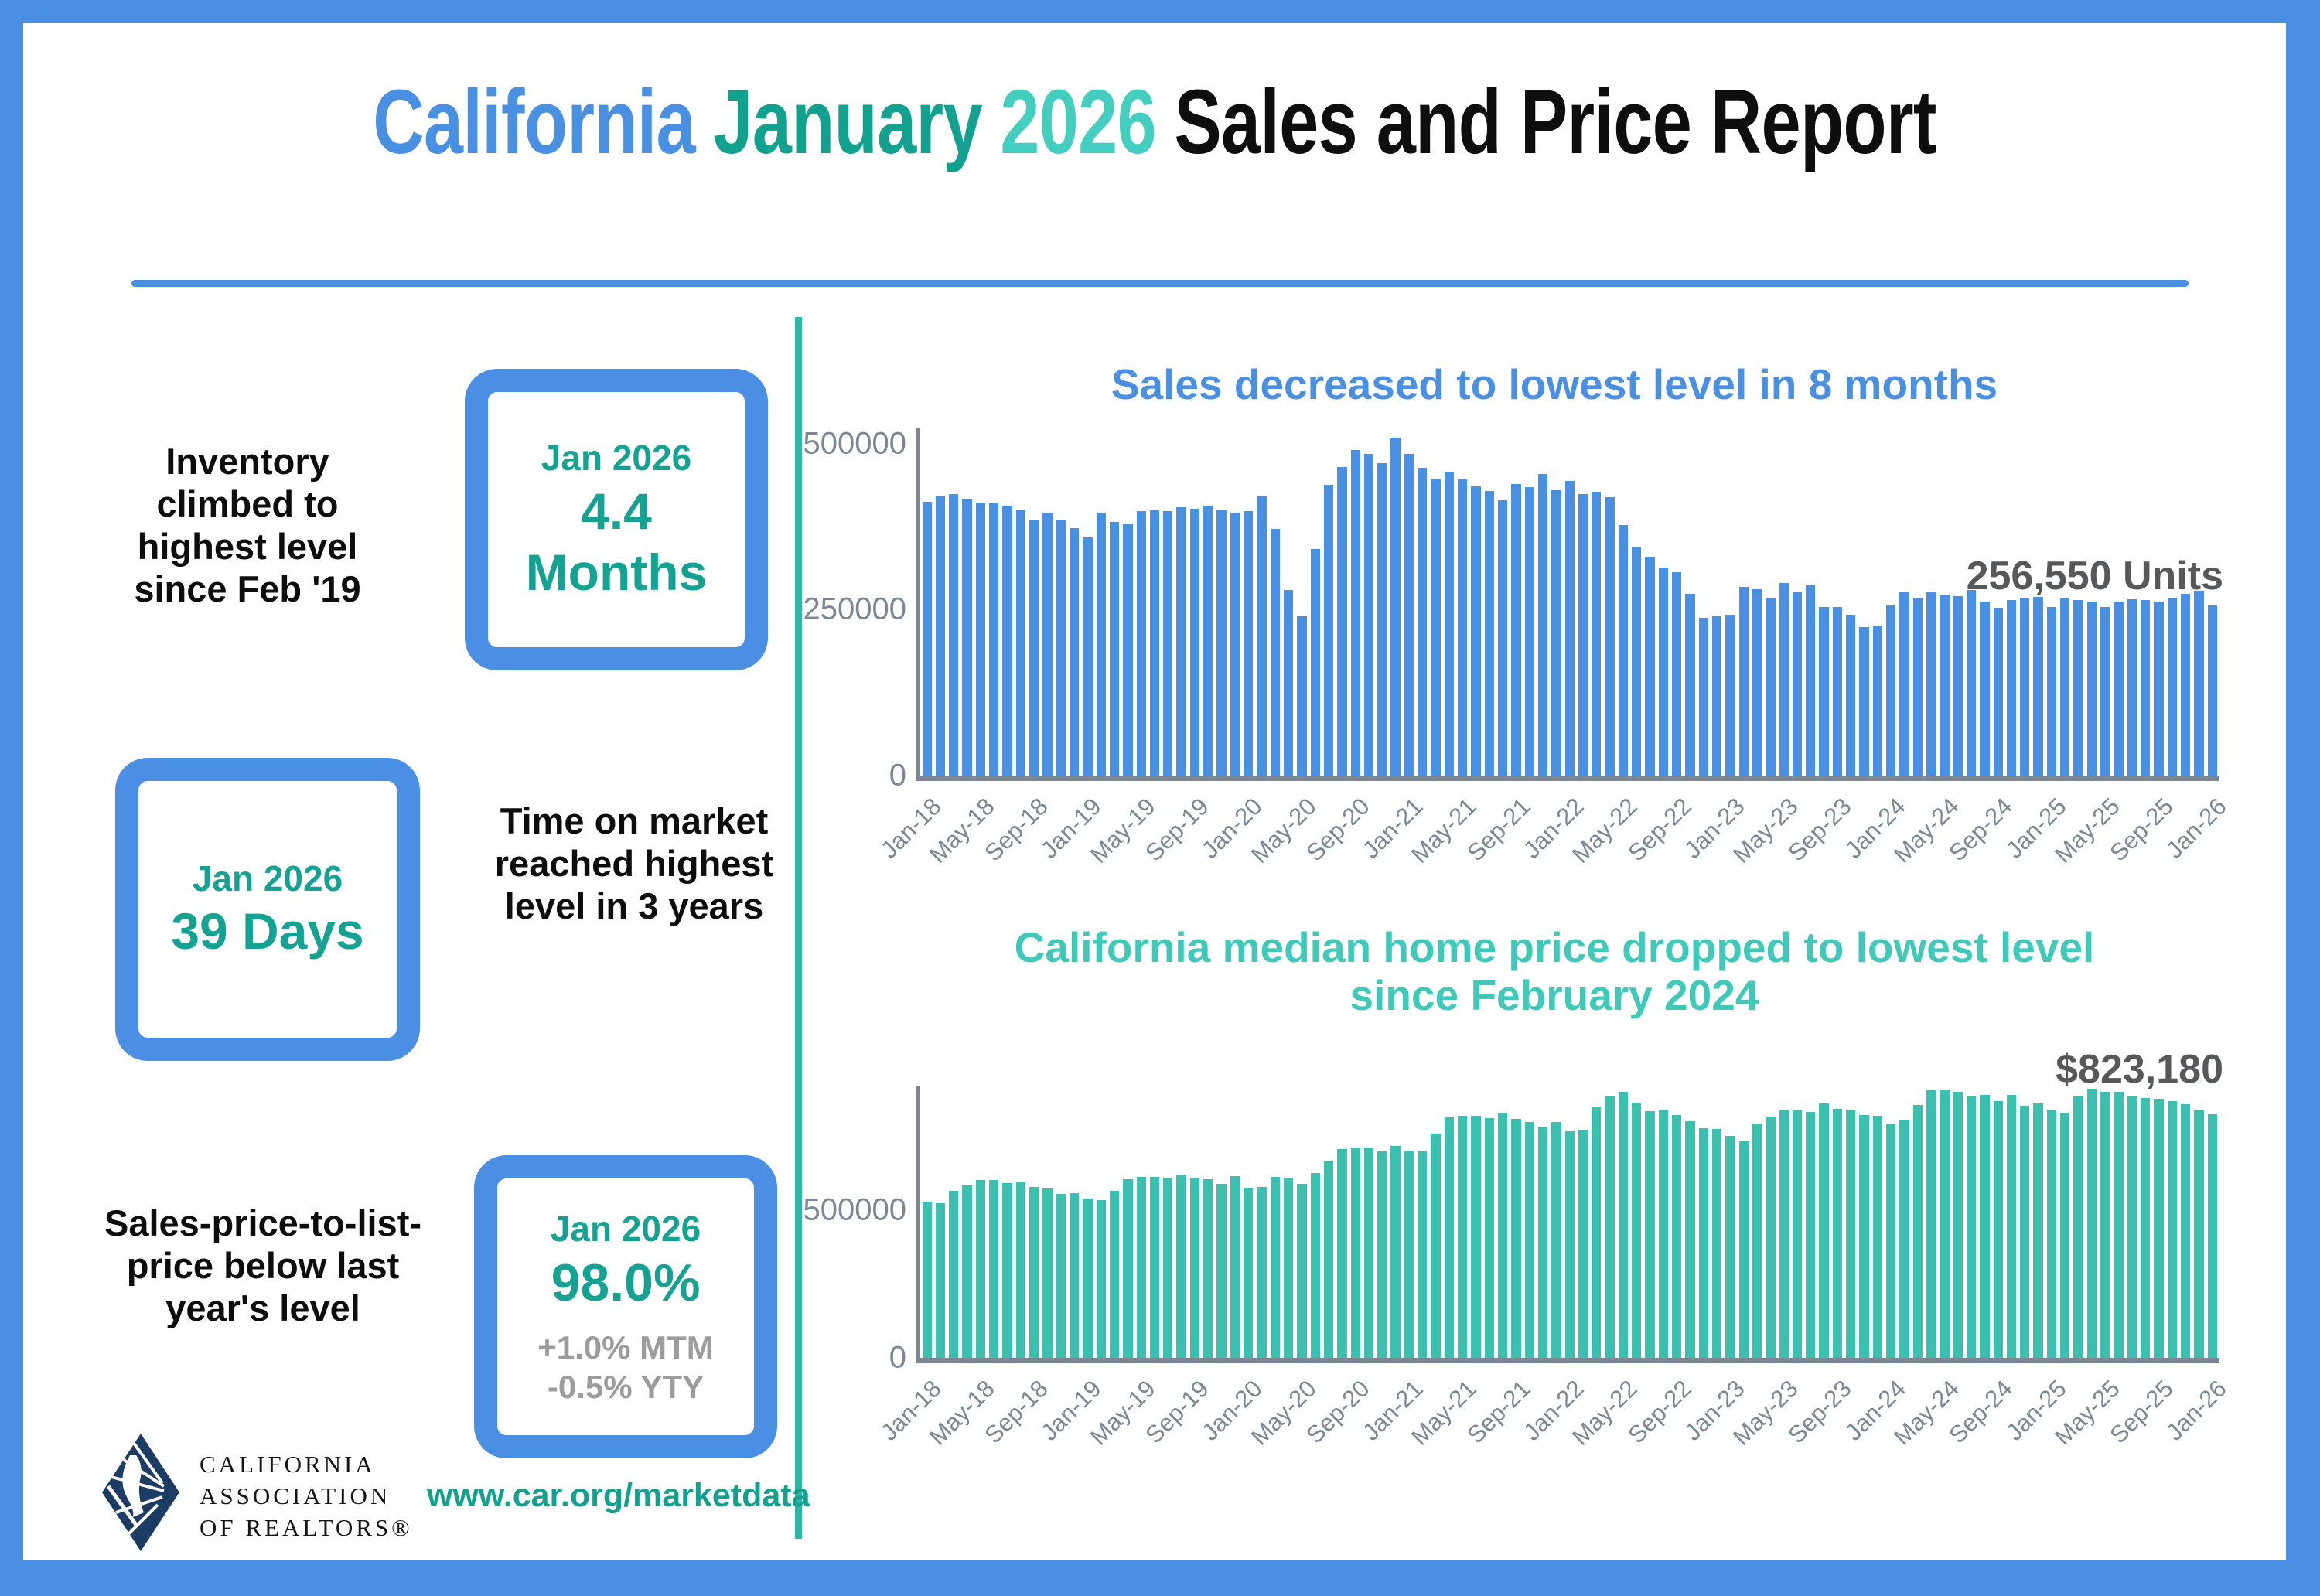 The image size is (2320, 1596). I want to click on vertical-divider, so click(798, 928).